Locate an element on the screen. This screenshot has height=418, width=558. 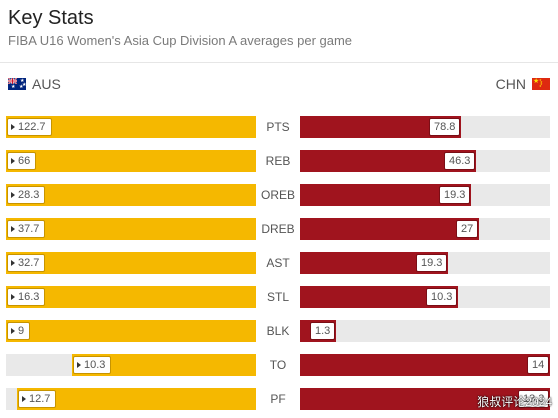
right-value-badge: 78.8 is located at coordinates (445, 127).